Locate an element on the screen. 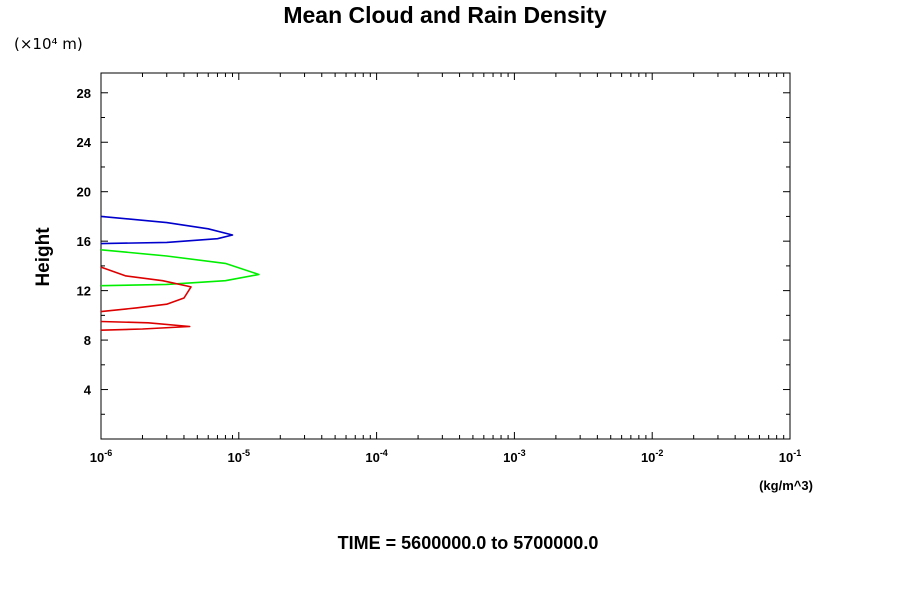  x-tick-label-exponent: -1 is located at coordinates (797, 453).